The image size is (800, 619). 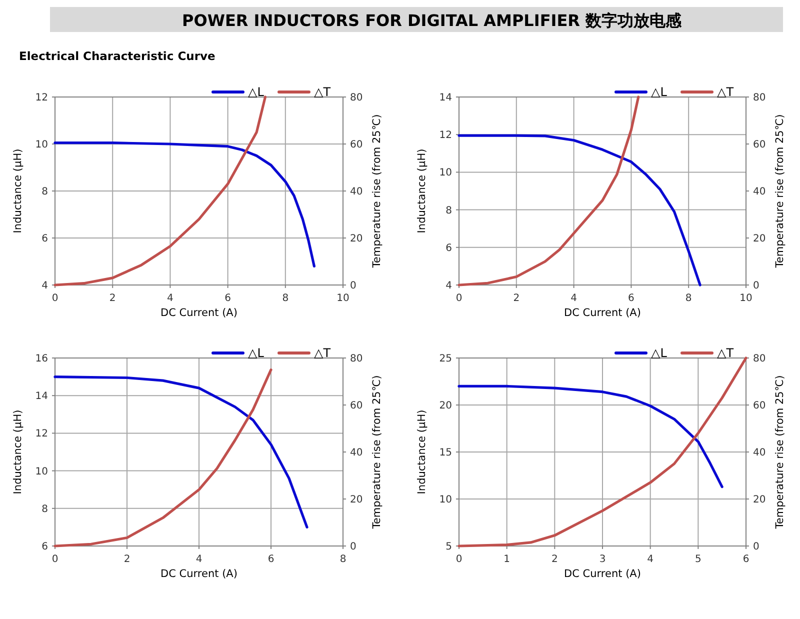 I want to click on y-tick-label: 5, so click(x=449, y=547).